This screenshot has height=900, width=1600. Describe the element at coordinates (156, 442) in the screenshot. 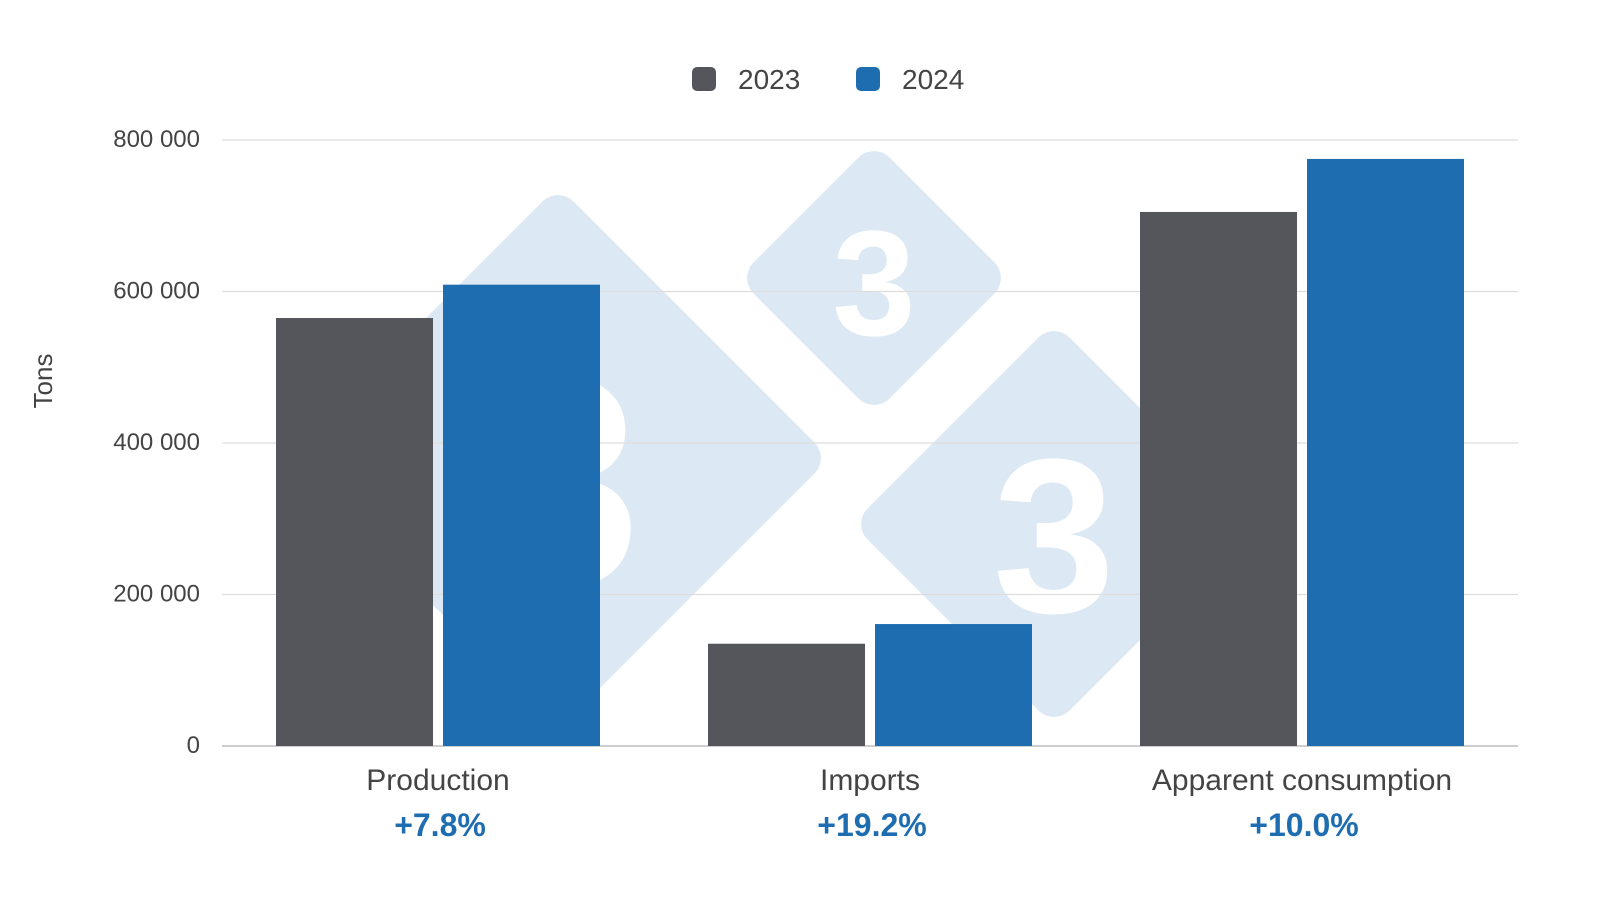

I see `y-tick-label: 400 000` at that location.